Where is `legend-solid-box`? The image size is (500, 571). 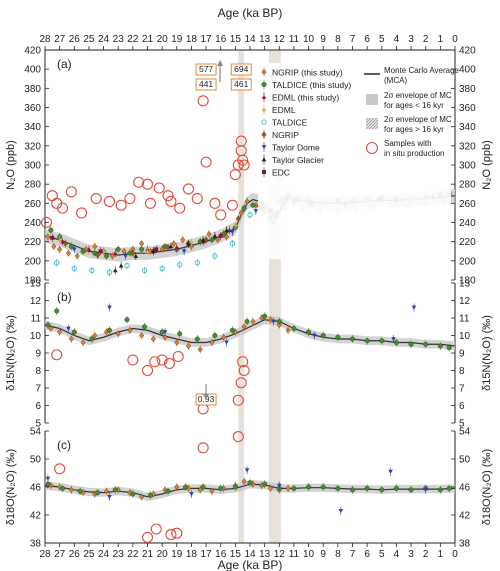
legend-solid-box is located at coordinates (372, 99).